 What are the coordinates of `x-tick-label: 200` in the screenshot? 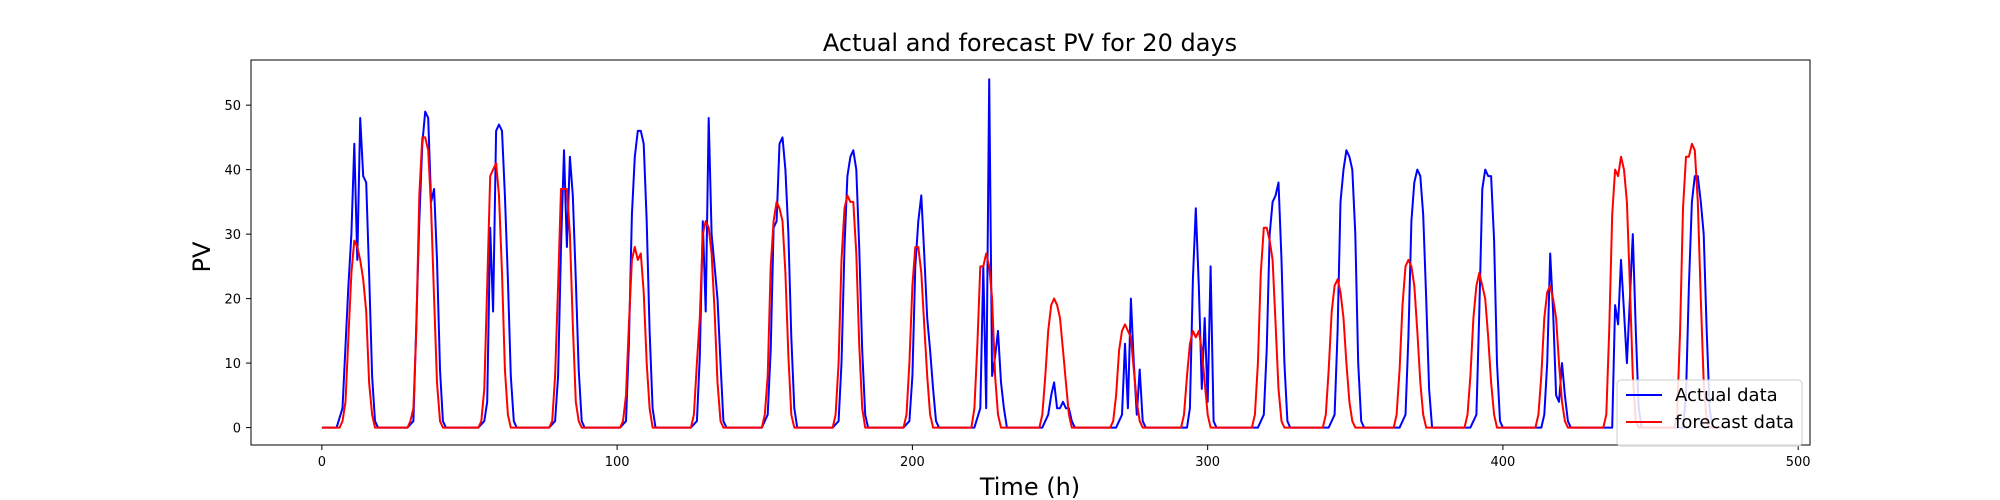 It's located at (912, 462).